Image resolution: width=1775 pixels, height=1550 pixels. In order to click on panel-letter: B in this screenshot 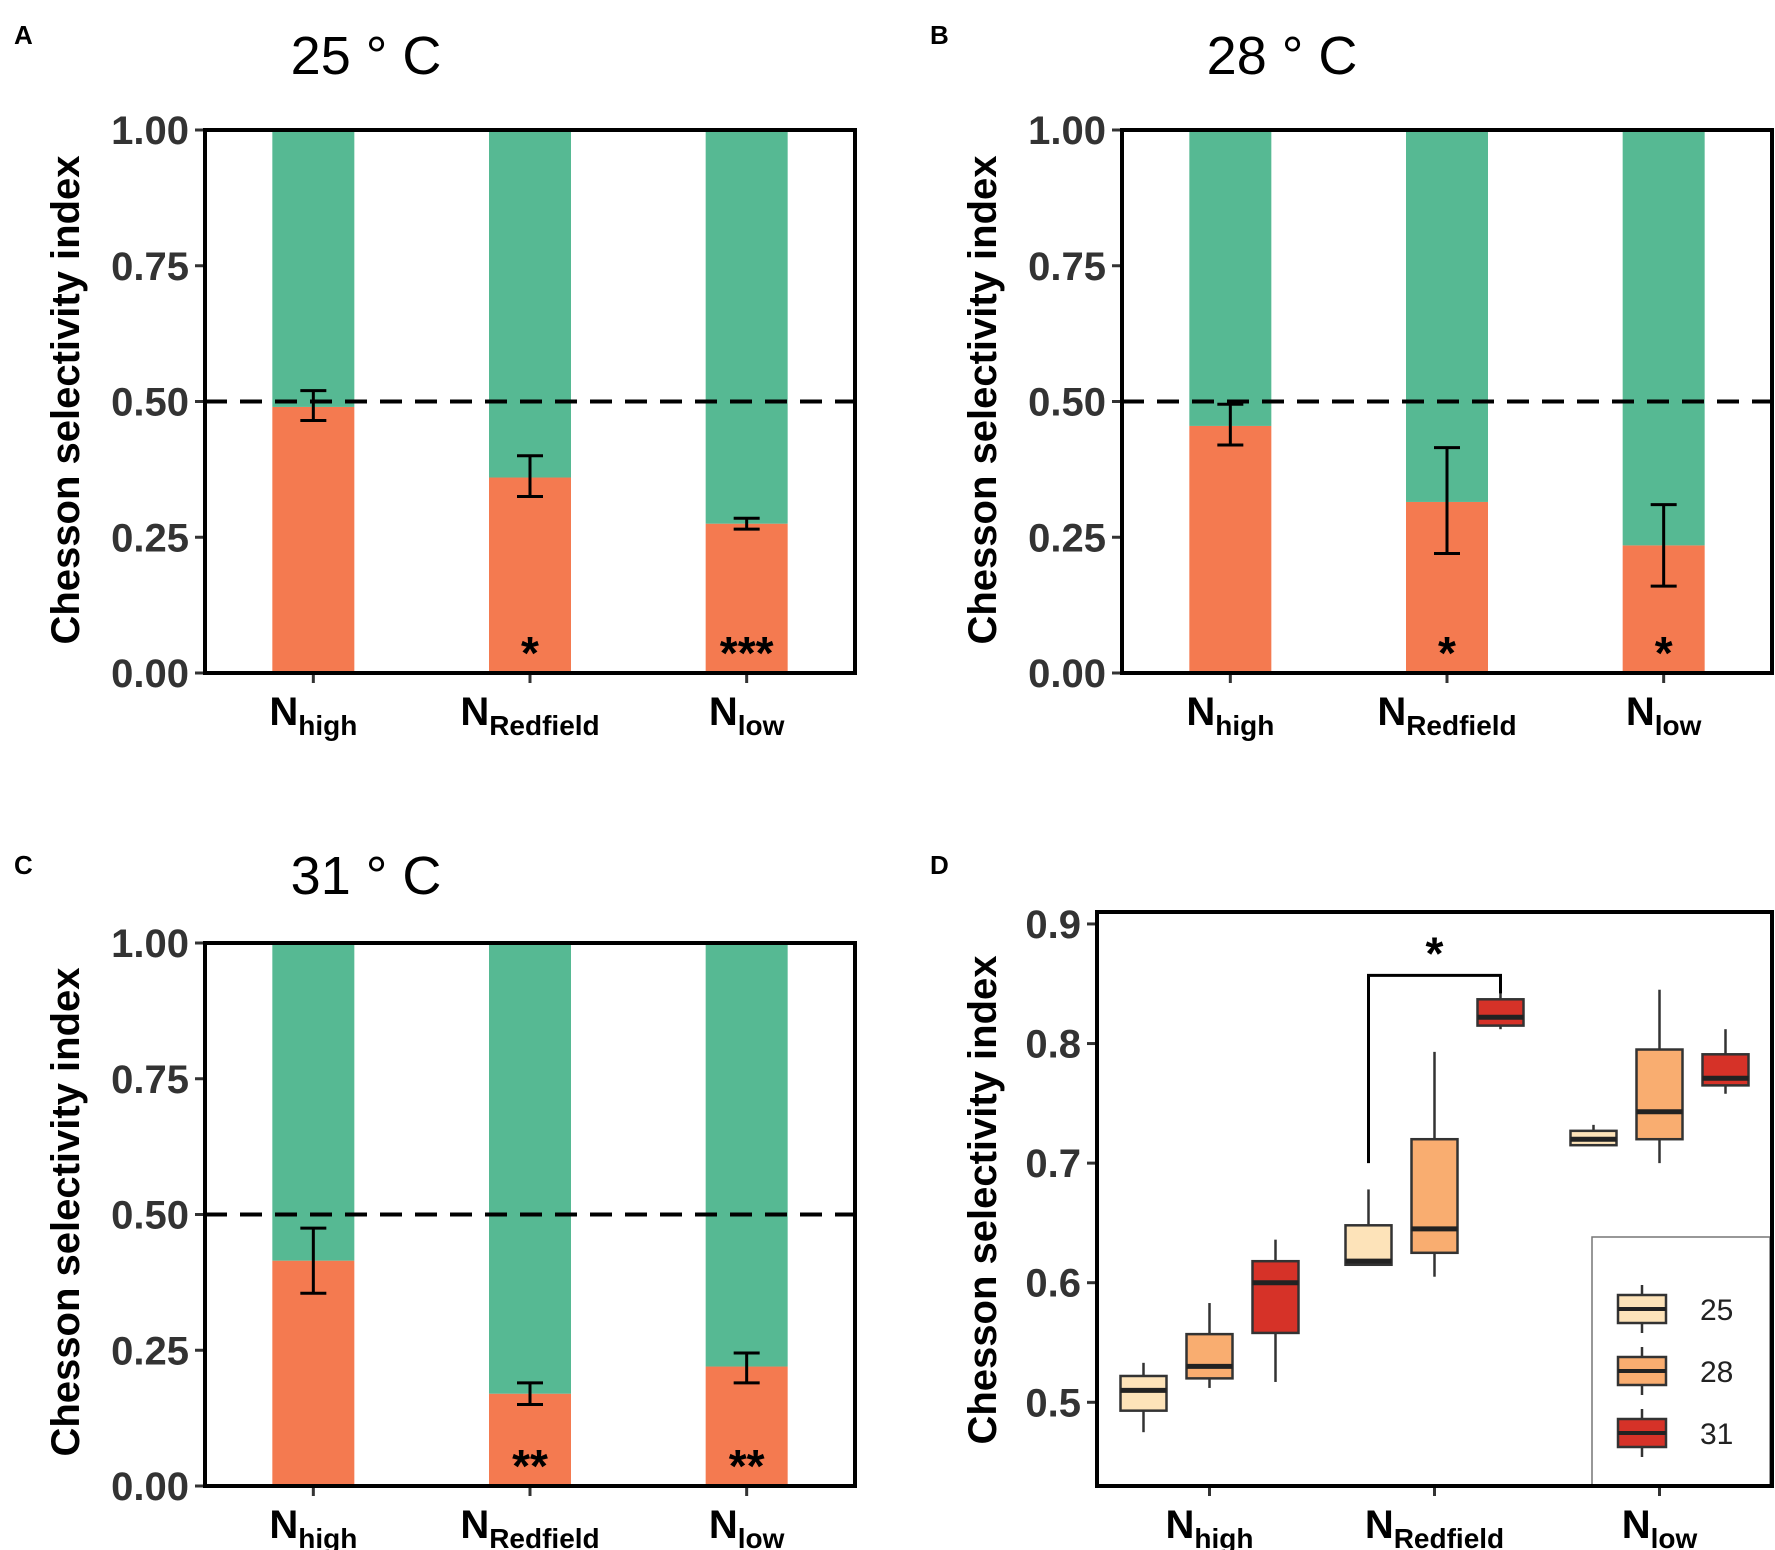, I will do `click(939, 35)`.